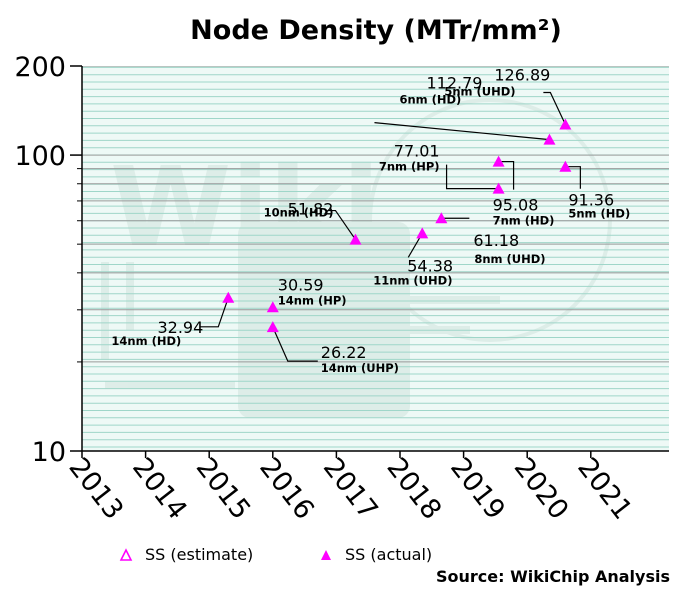 The height and width of the screenshot is (592, 700). I want to click on watermark-circuit-traces, so click(300, 325).